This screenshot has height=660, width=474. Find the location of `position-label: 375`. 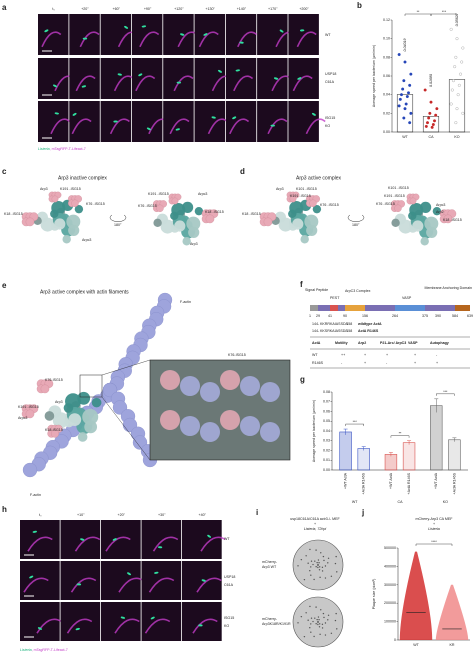

position-label: 375 is located at coordinates (425, 316).